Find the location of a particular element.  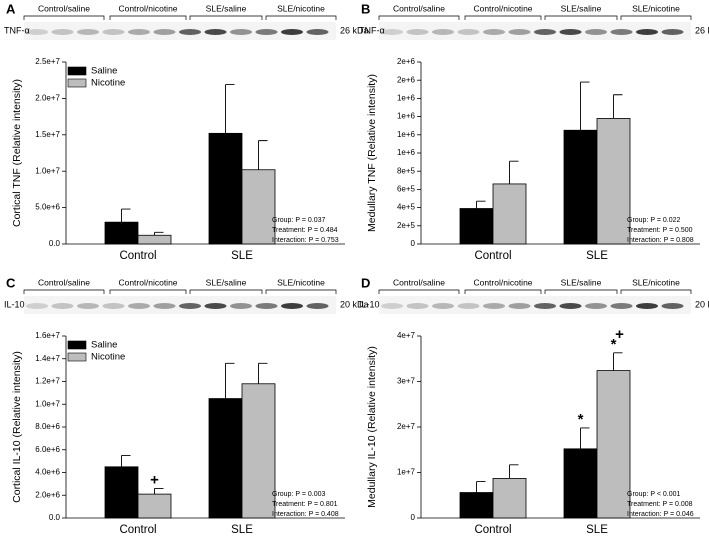

y-tick-label: 0 is located at coordinates (413, 243).